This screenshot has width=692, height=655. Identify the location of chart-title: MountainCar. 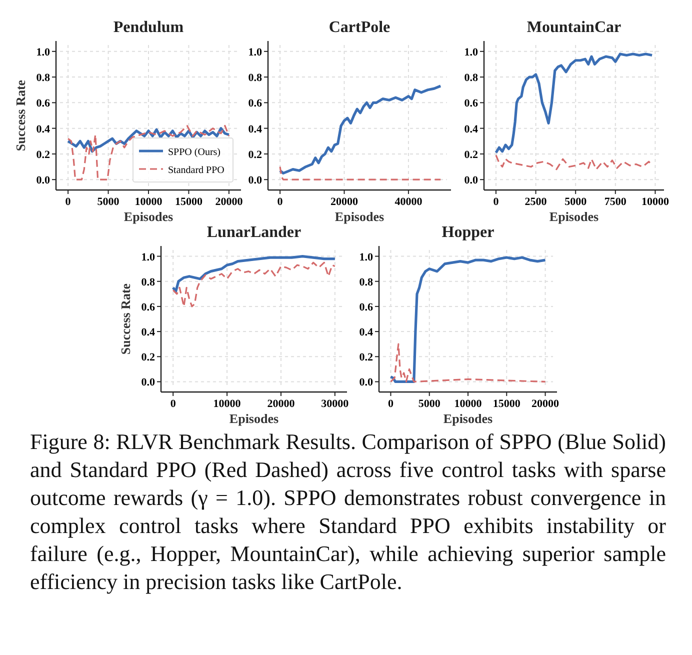
(574, 27).